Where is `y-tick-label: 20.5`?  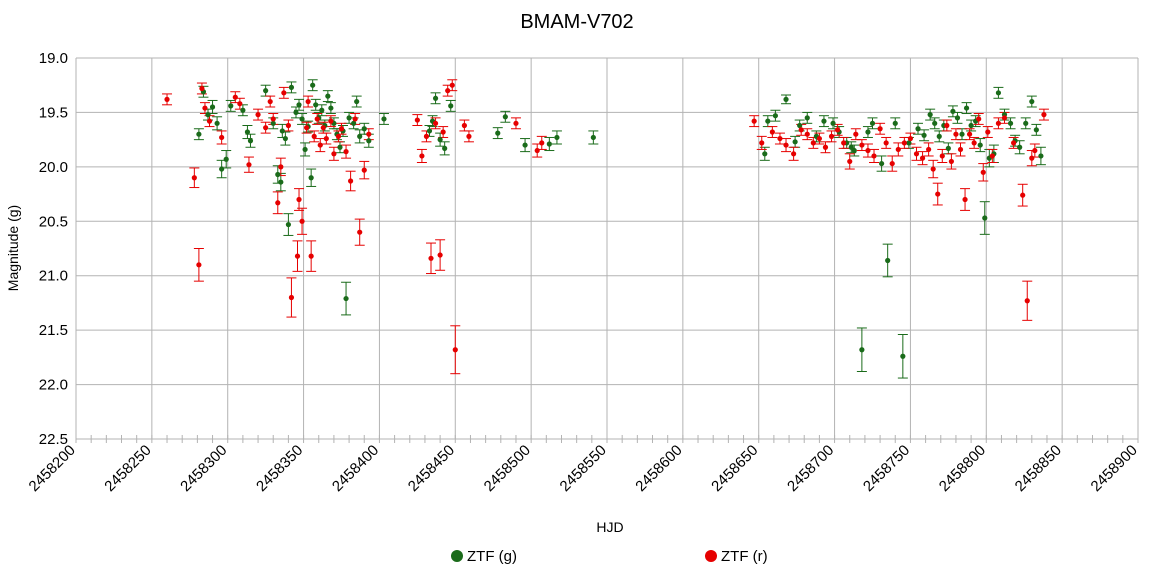 y-tick-label: 20.5 is located at coordinates (53, 221).